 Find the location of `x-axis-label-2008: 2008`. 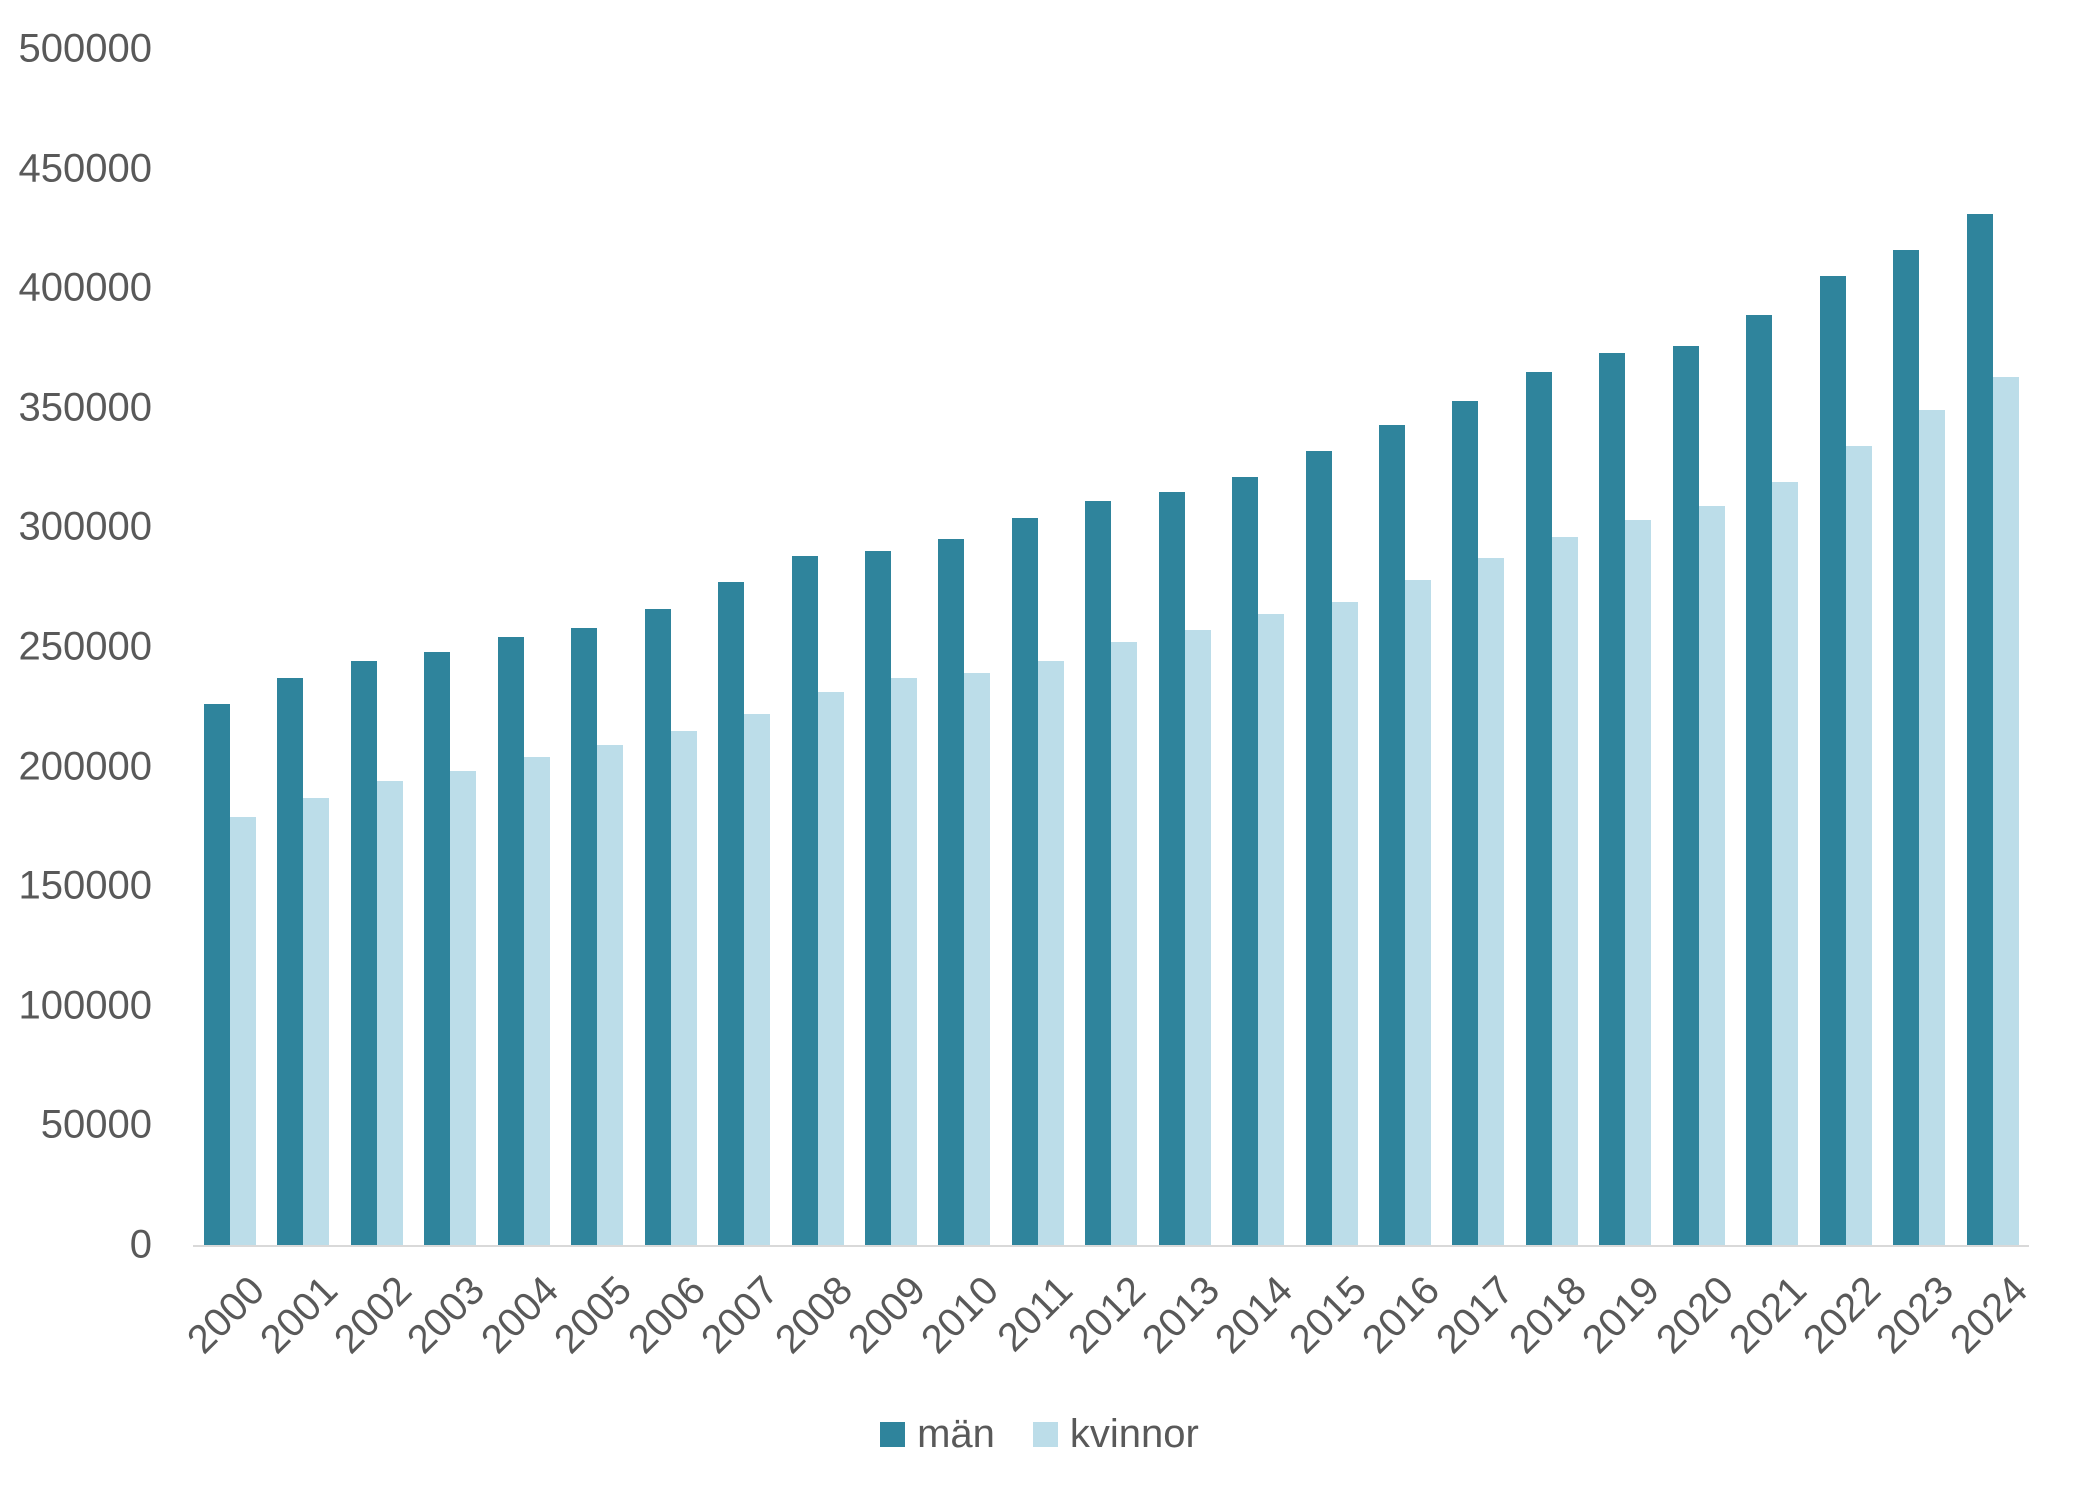

x-axis-label-2008: 2008 is located at coordinates (813, 1315).